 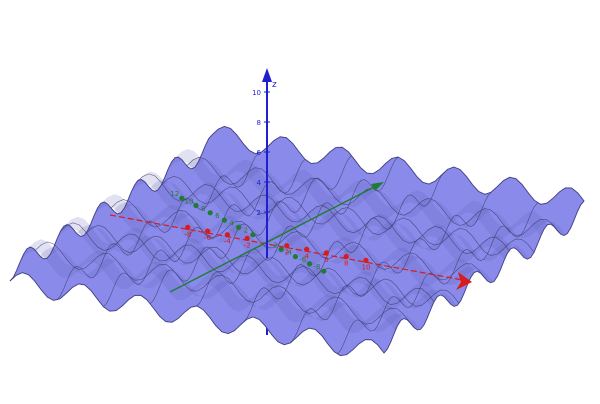 I want to click on x-axis-tick-label: 10, so click(x=366, y=267).